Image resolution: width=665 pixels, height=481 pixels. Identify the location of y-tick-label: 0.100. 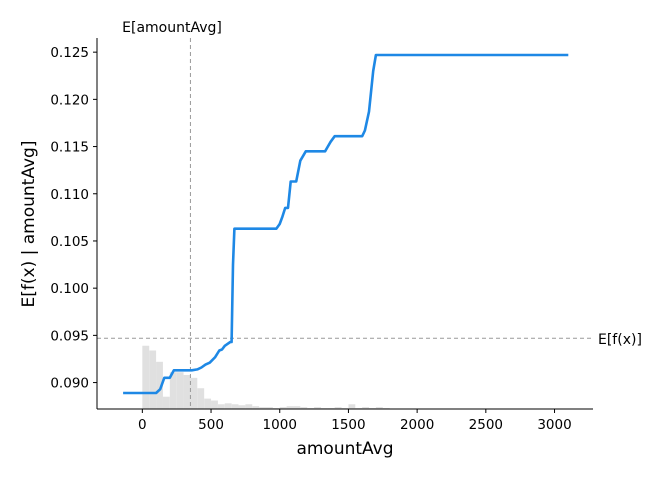
(69, 289).